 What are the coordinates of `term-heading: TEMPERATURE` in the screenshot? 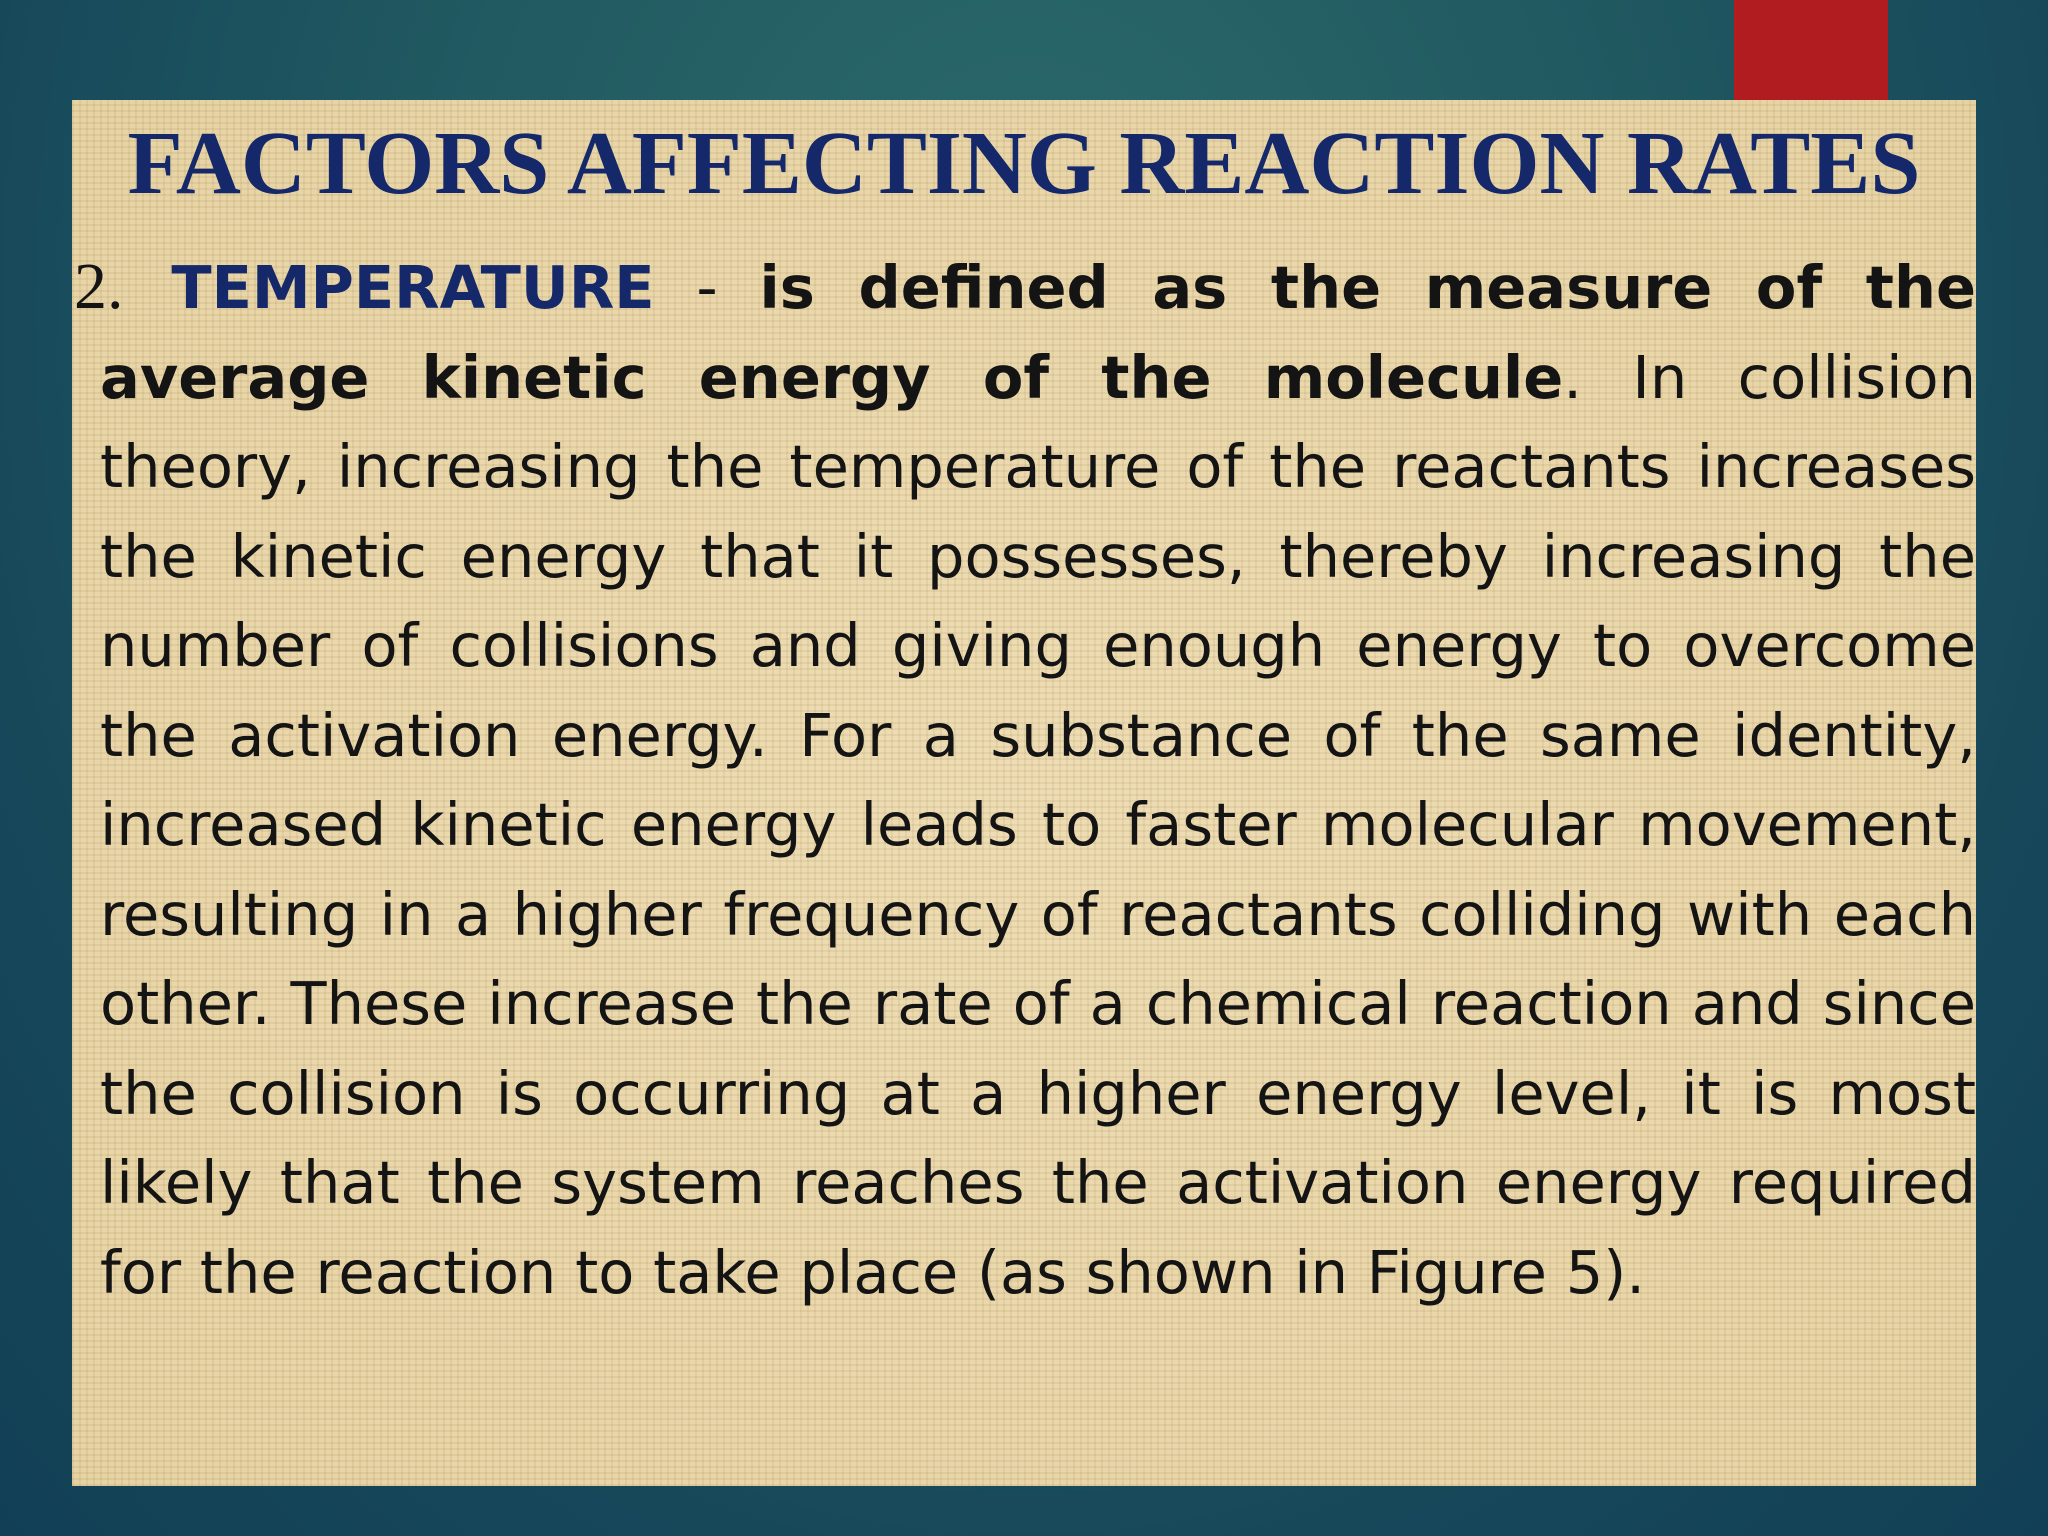 It's located at (413, 287).